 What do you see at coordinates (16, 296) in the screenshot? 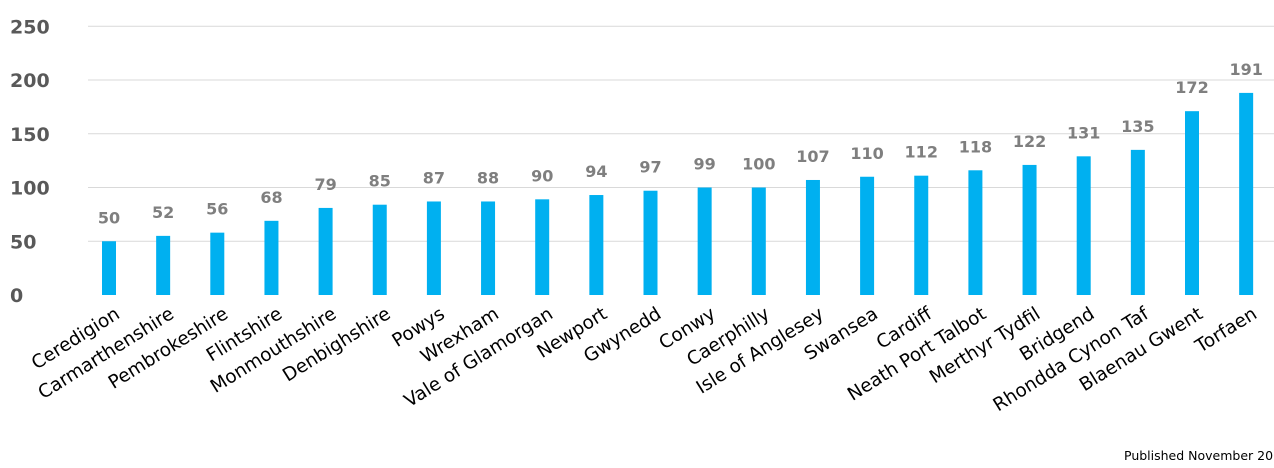
I see `y-tick-label: 0` at bounding box center [16, 296].